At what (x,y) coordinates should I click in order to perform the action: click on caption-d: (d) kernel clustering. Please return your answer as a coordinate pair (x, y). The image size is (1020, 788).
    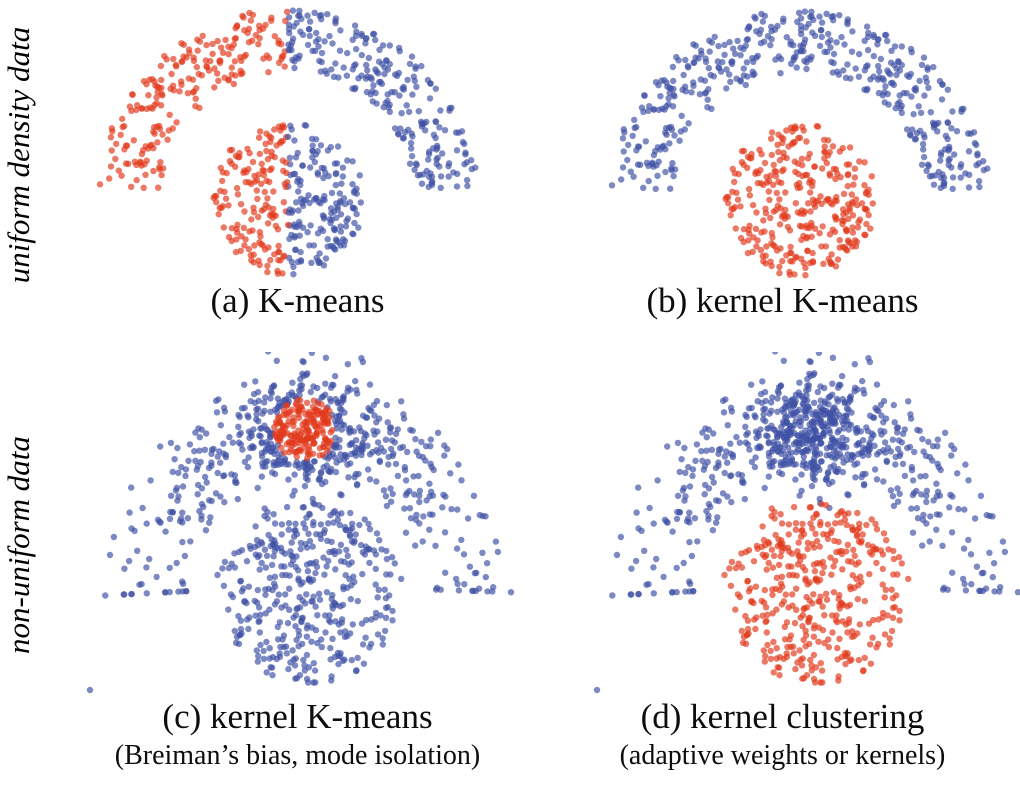
    Looking at the image, I should click on (782, 716).